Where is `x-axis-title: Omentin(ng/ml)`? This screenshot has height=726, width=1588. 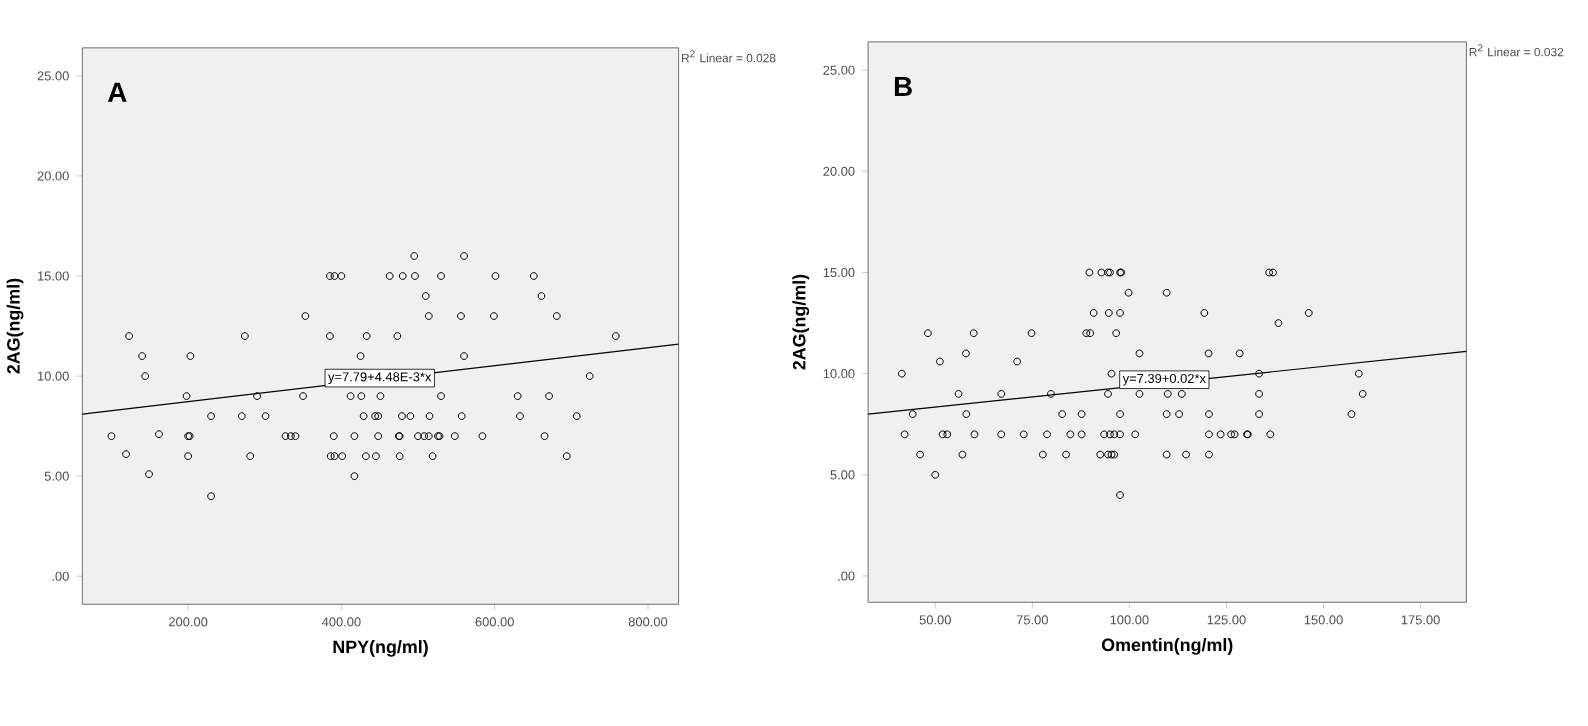
x-axis-title: Omentin(ng/ml) is located at coordinates (1167, 646).